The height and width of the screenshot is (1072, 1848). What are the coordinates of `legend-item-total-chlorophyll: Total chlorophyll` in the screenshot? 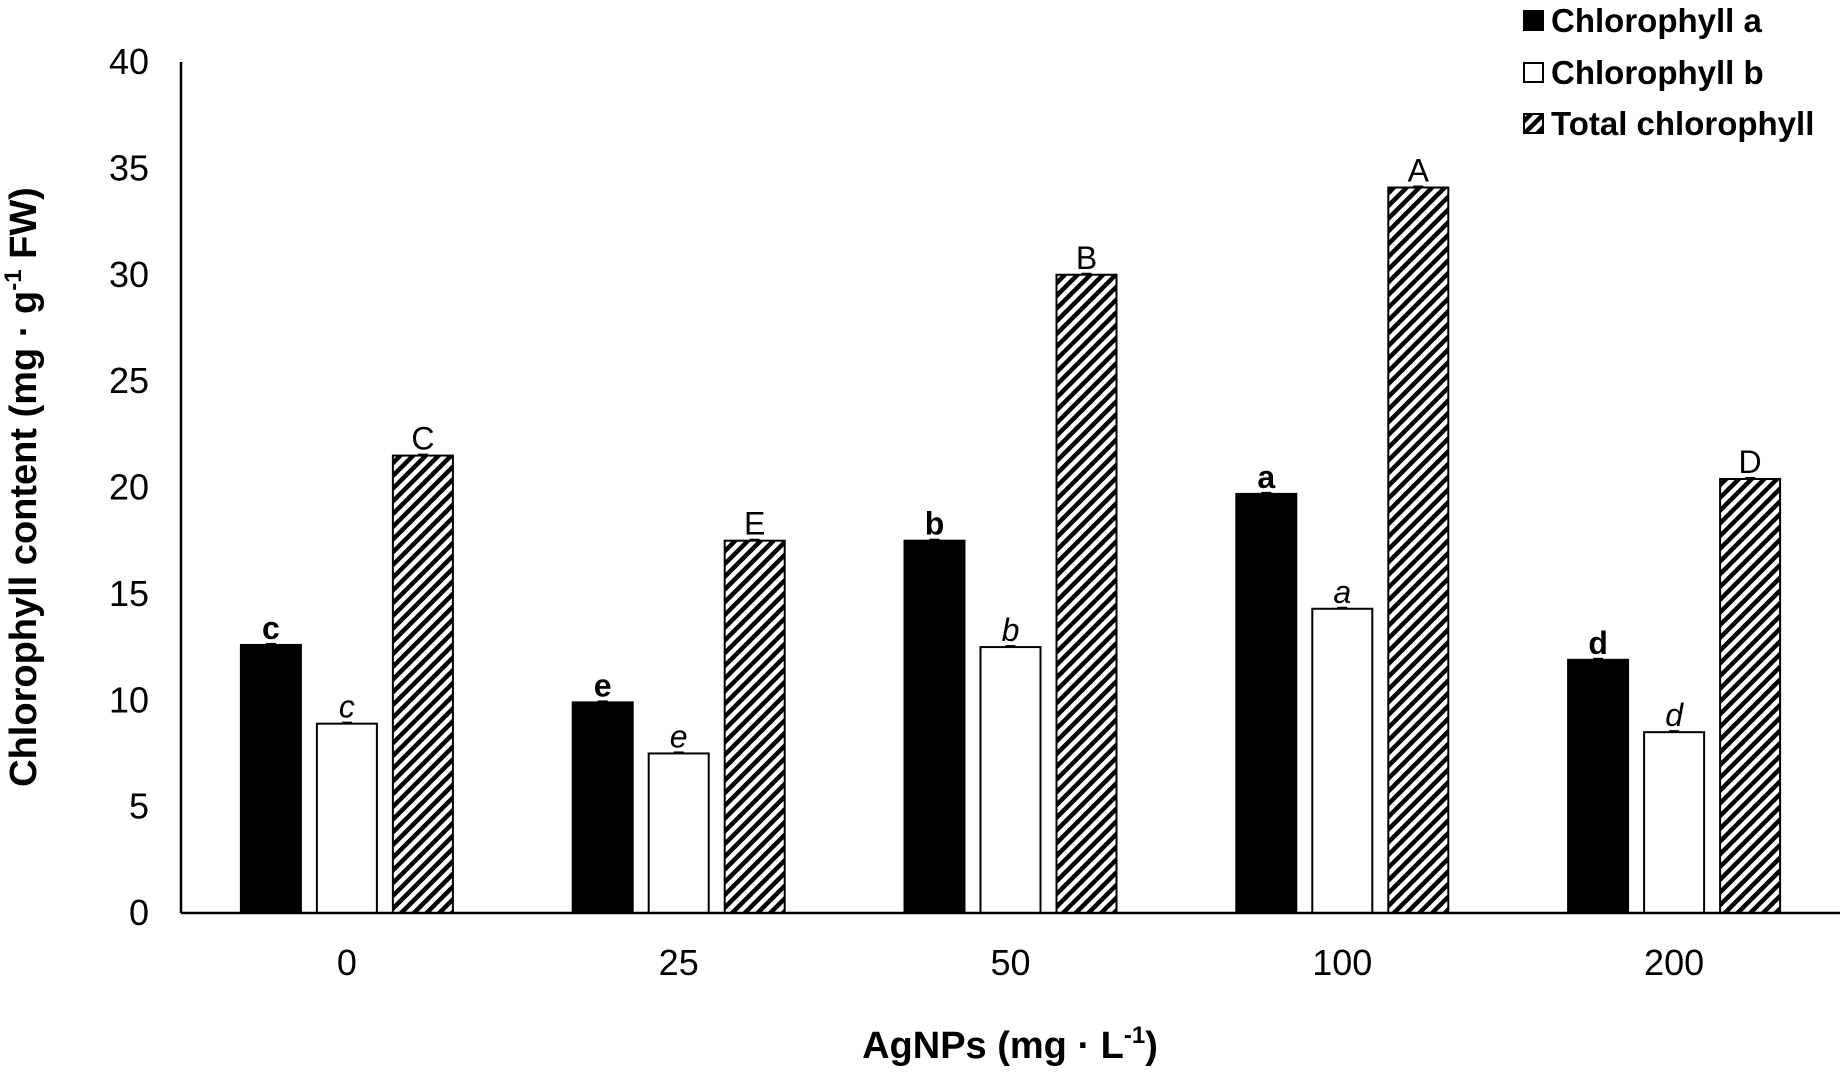 It's located at (1668, 123).